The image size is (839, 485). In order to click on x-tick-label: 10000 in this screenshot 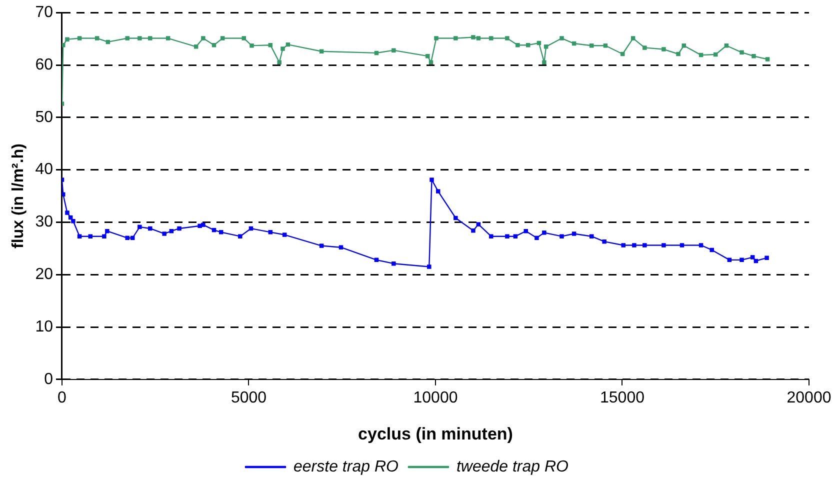, I will do `click(435, 397)`.